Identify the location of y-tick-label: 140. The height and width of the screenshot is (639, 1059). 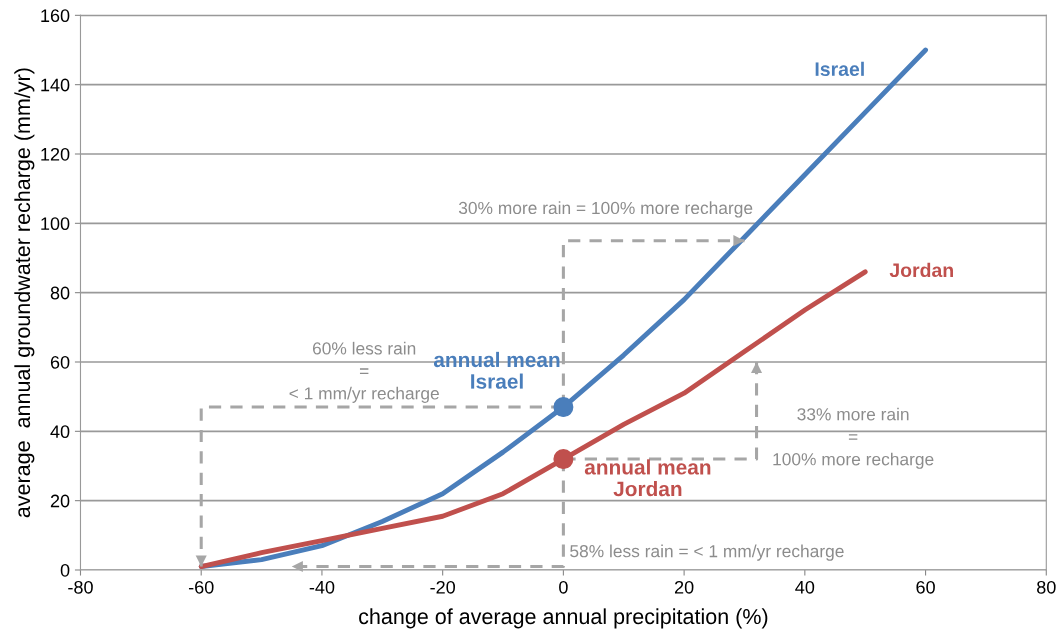
(55, 85).